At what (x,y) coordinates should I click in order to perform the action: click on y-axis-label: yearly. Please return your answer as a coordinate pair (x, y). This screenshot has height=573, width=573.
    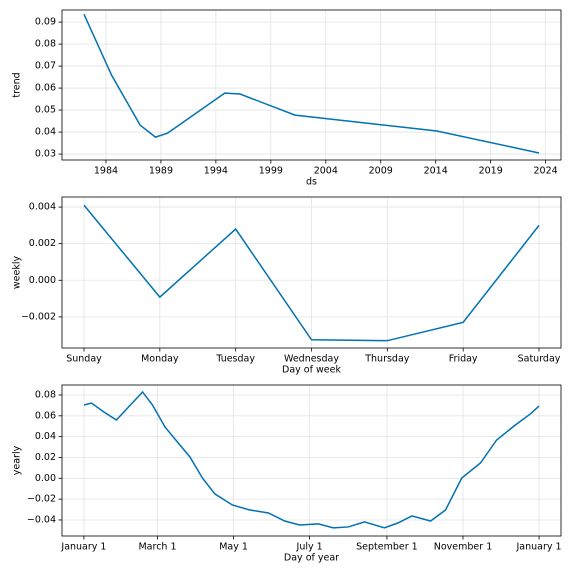
    Looking at the image, I should click on (17, 460).